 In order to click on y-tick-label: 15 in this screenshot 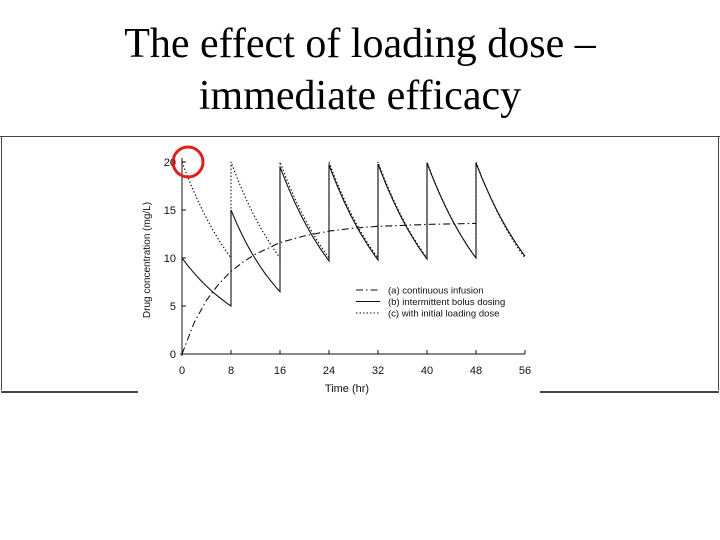, I will do `click(170, 211)`.